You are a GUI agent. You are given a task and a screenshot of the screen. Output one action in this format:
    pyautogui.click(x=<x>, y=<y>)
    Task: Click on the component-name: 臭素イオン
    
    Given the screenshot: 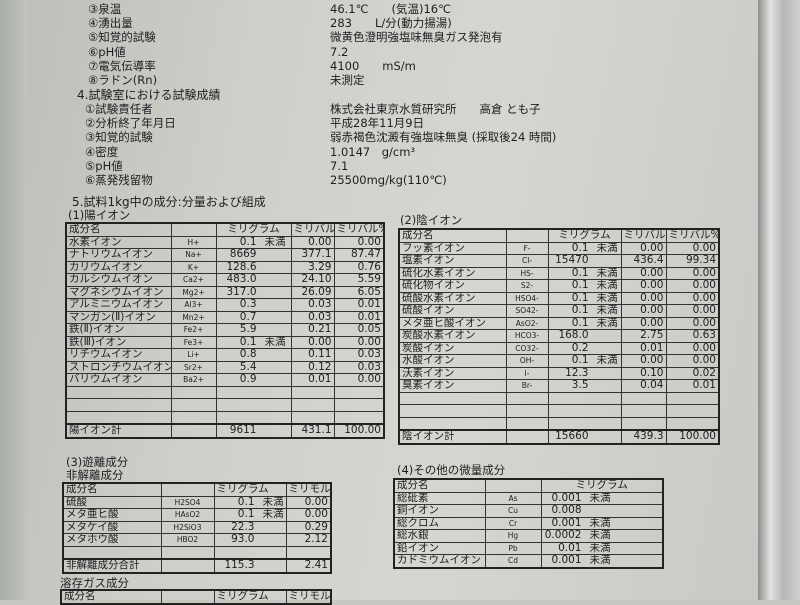 What is the action you would take?
    pyautogui.click(x=452, y=386)
    